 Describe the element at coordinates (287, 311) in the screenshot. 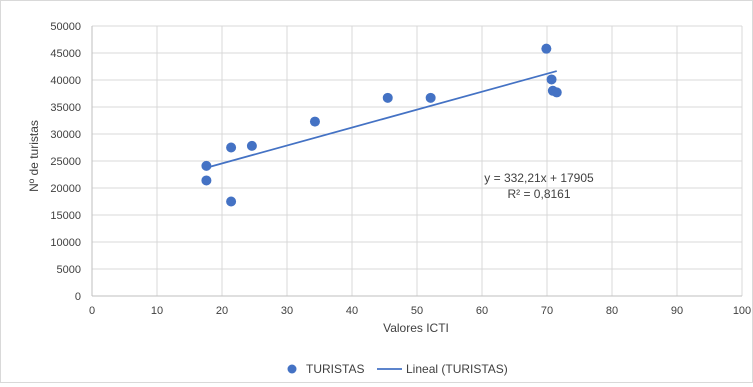

I see `x-tick-label: 30` at that location.